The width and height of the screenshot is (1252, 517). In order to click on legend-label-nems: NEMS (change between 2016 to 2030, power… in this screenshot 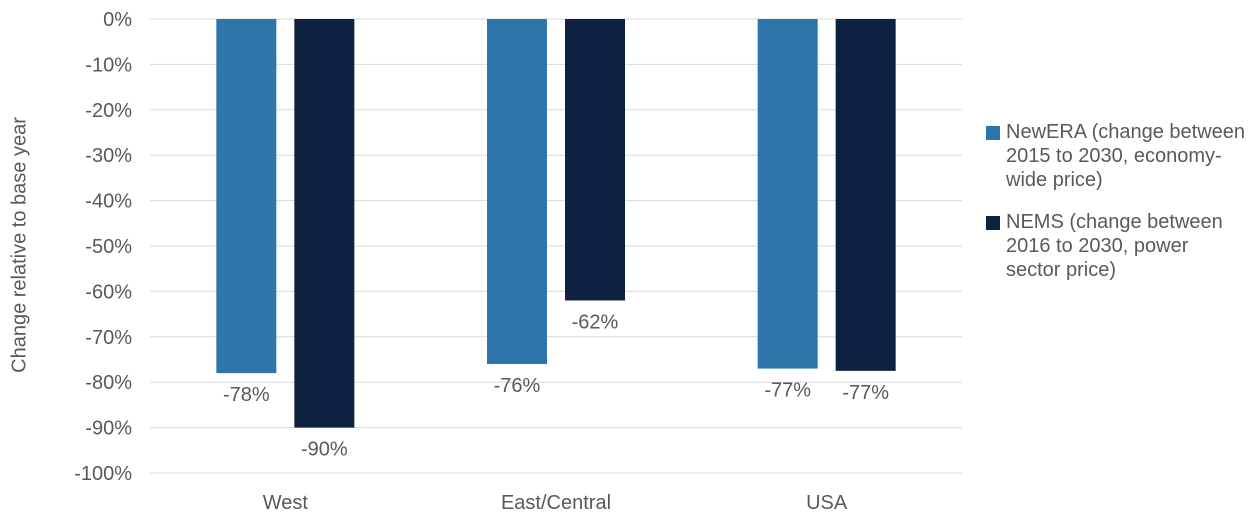, I will do `click(1114, 246)`.